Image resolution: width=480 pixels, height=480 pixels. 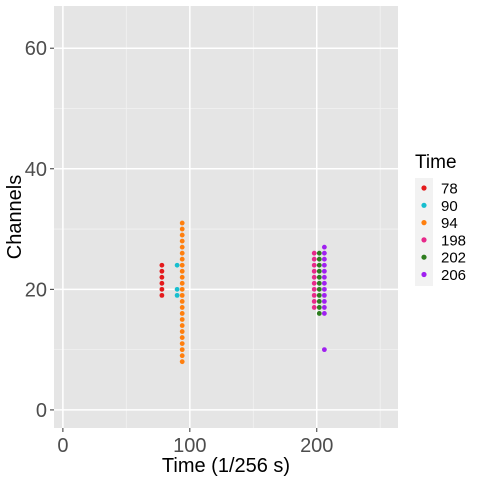 What do you see at coordinates (189, 446) in the screenshot?
I see `x-tick-label: 100` at bounding box center [189, 446].